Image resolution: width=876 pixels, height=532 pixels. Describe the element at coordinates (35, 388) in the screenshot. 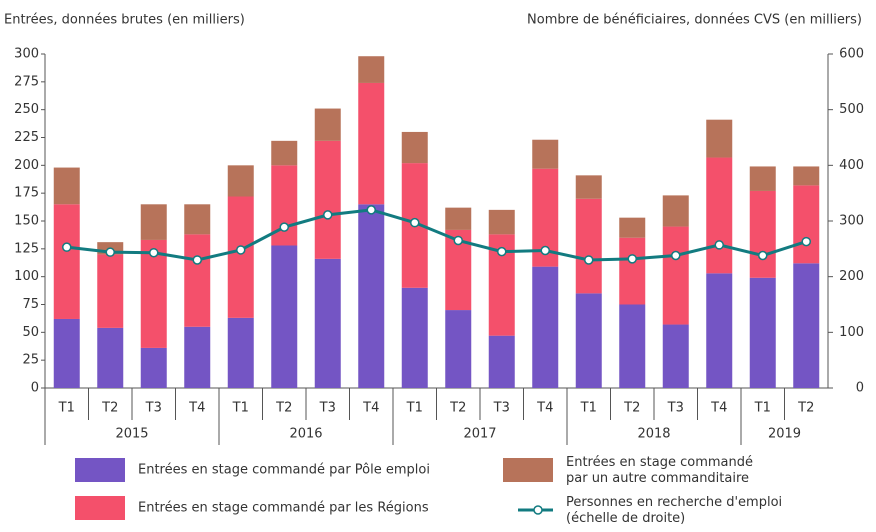

I see `y-tick-label: 0` at that location.